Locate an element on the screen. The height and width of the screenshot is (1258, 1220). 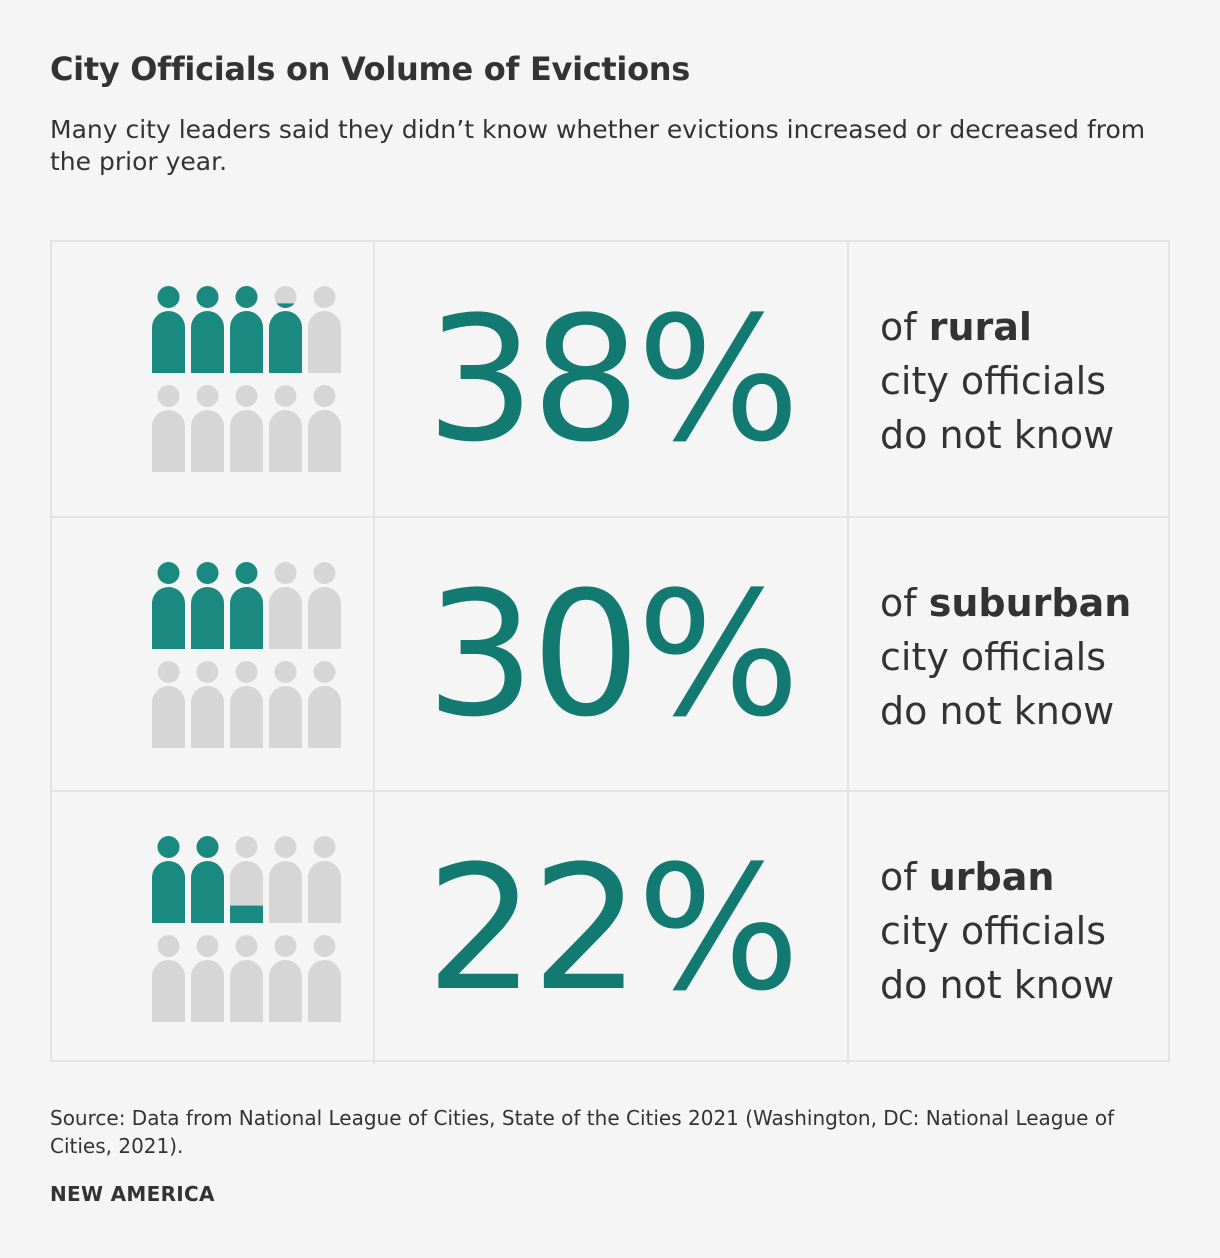
percentage-suburban: 30% is located at coordinates (612, 654).